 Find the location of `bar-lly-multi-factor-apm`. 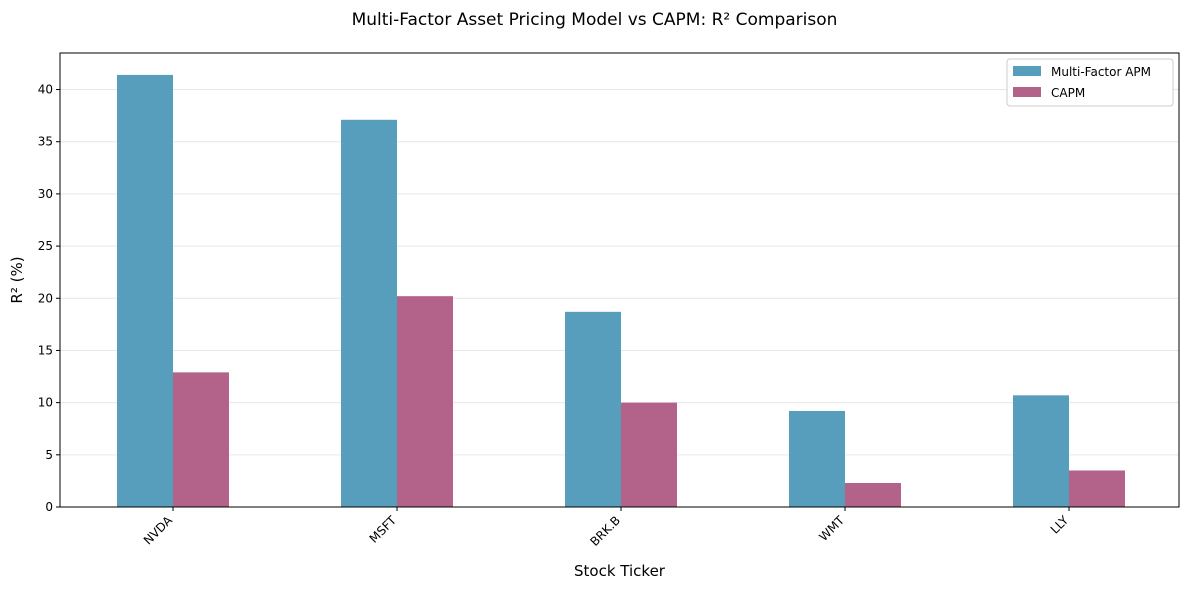

bar-lly-multi-factor-apm is located at coordinates (1041, 451).